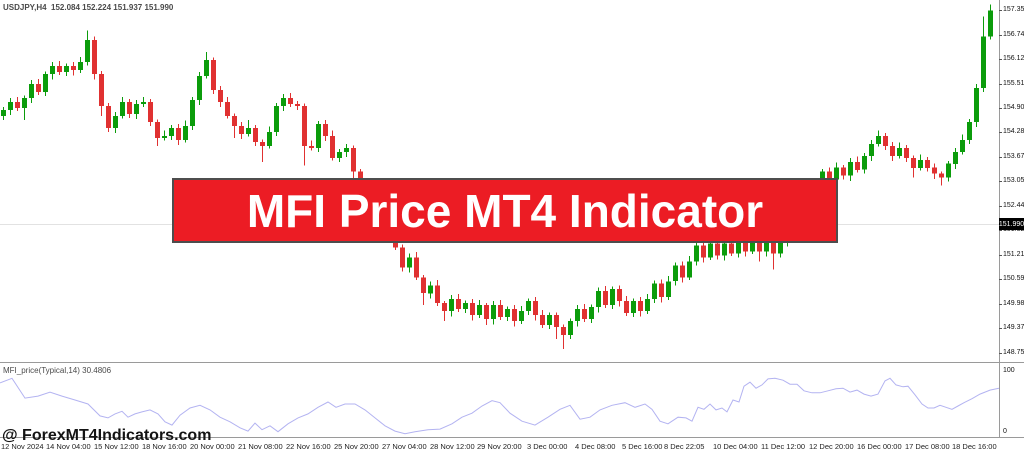  Describe the element at coordinates (595, 446) in the screenshot. I see `time-axis-label: 4 Dec 08:00` at that location.